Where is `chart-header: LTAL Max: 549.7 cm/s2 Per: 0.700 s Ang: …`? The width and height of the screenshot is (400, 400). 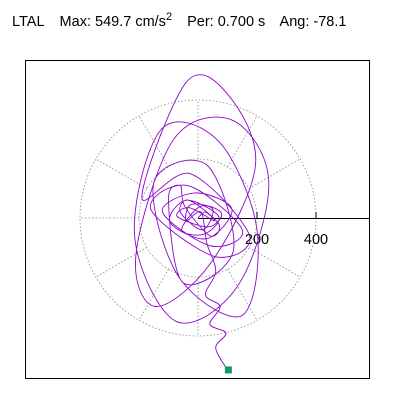
chart-header: LTAL Max: 549.7 cm/s2 Per: 0.700 s Ang: … is located at coordinates (179, 21).